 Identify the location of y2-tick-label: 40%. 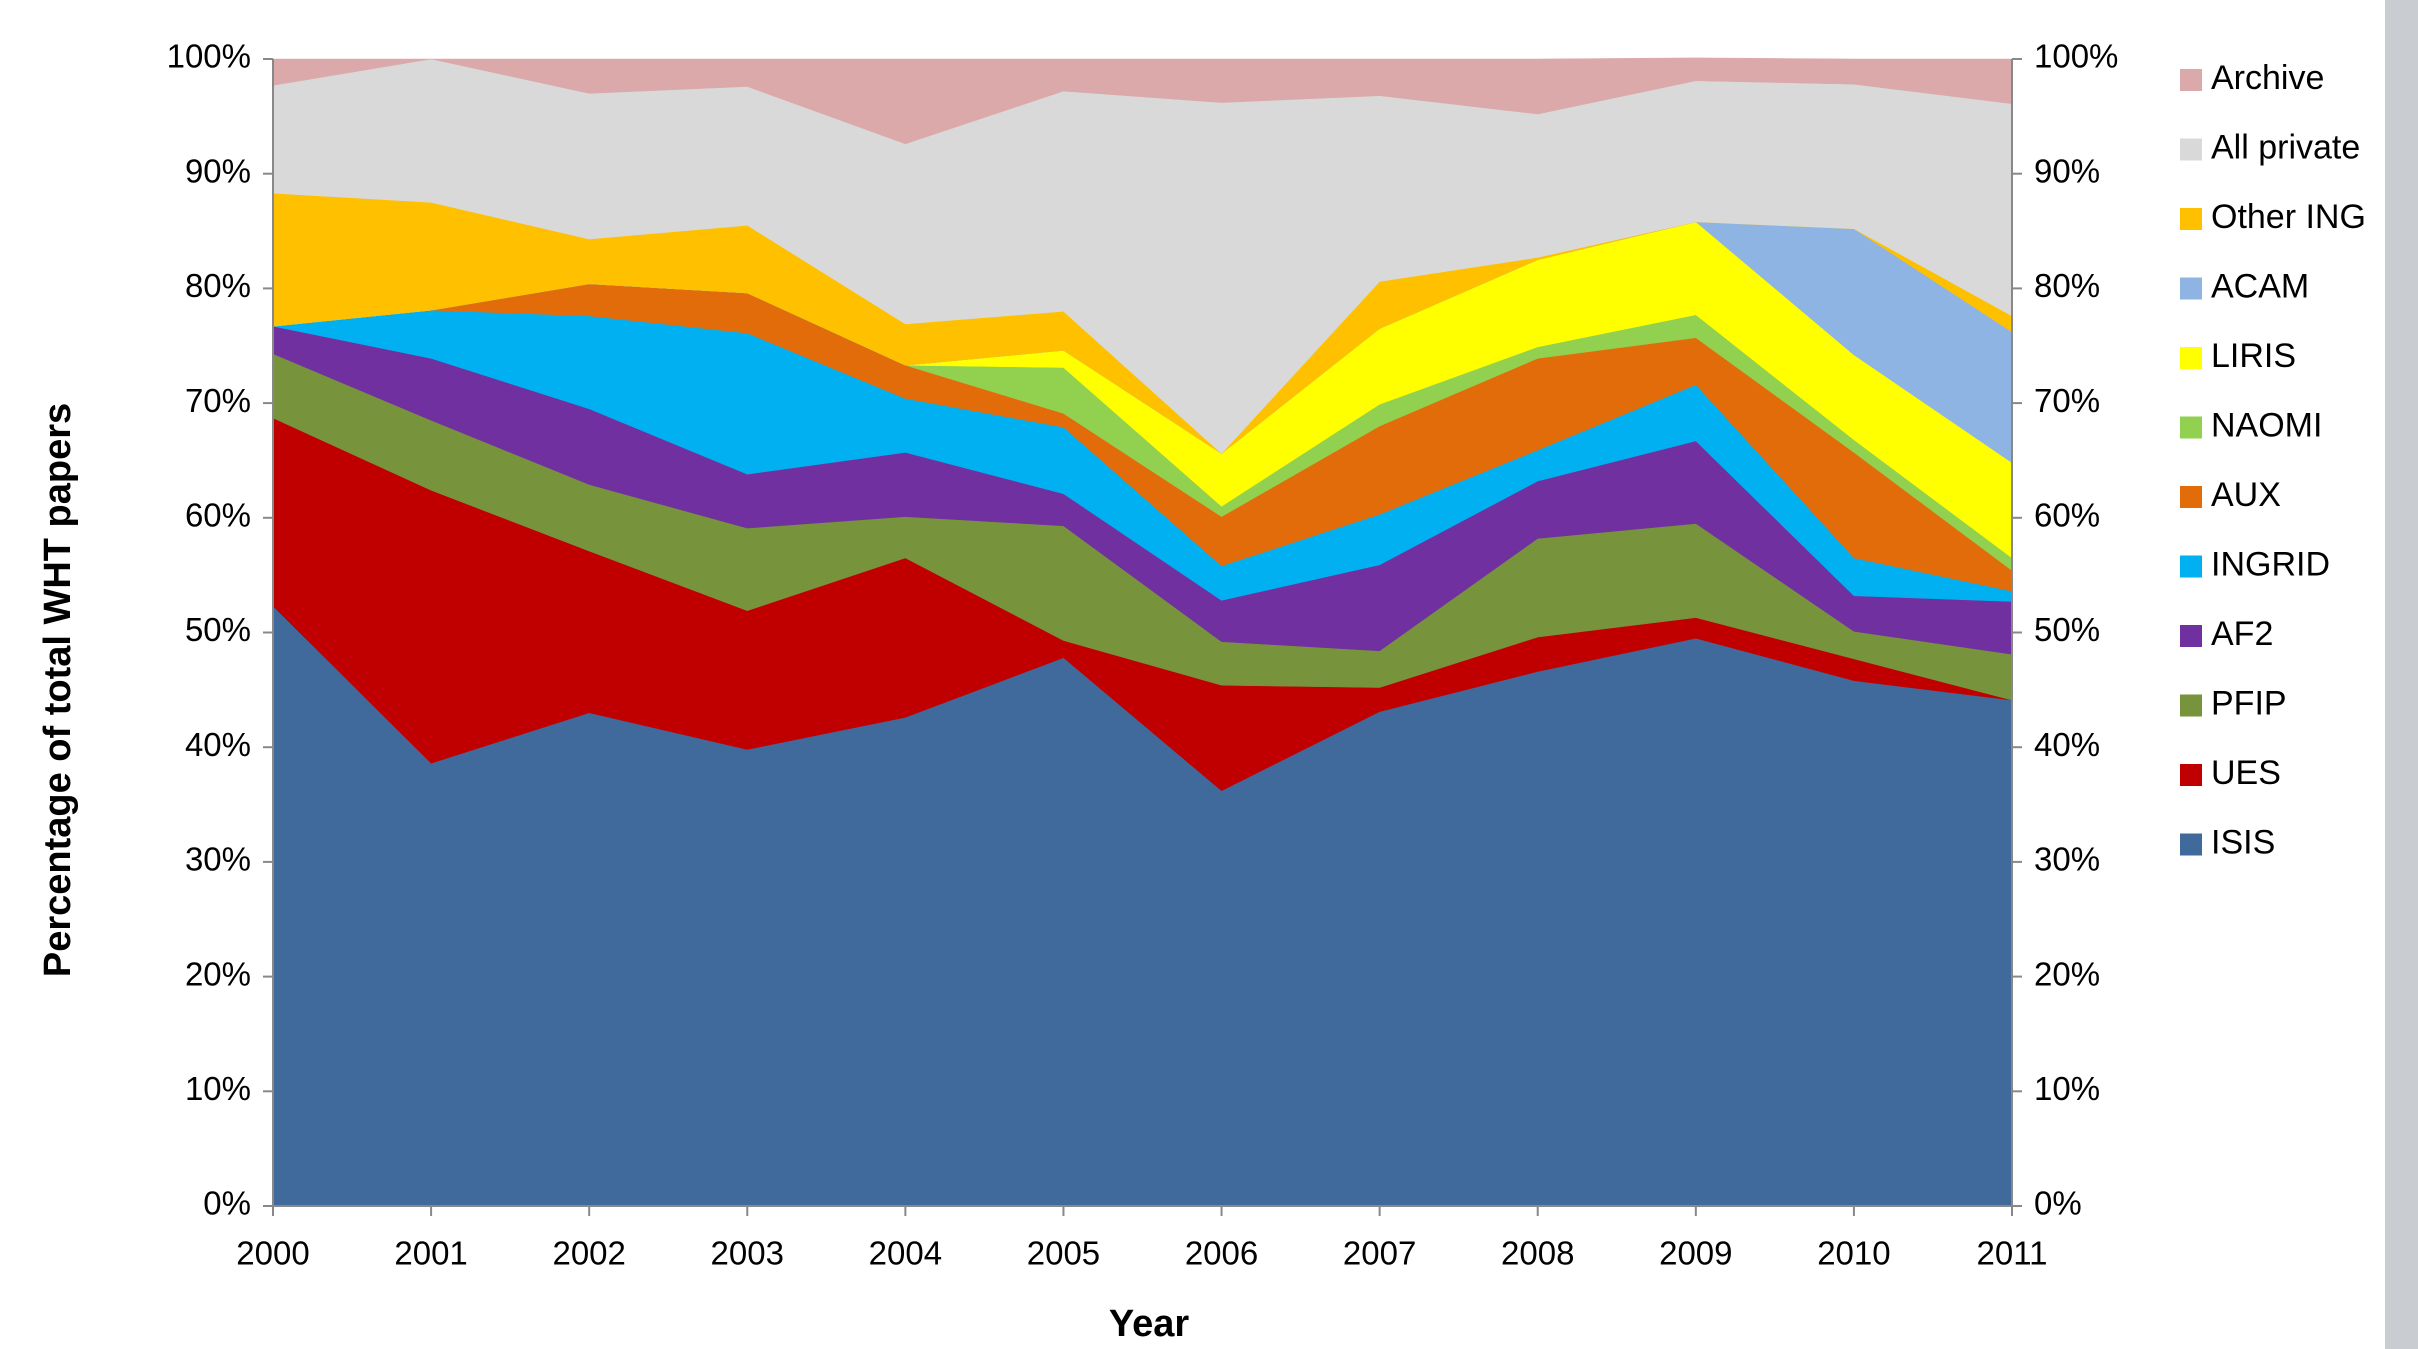
(2067, 744).